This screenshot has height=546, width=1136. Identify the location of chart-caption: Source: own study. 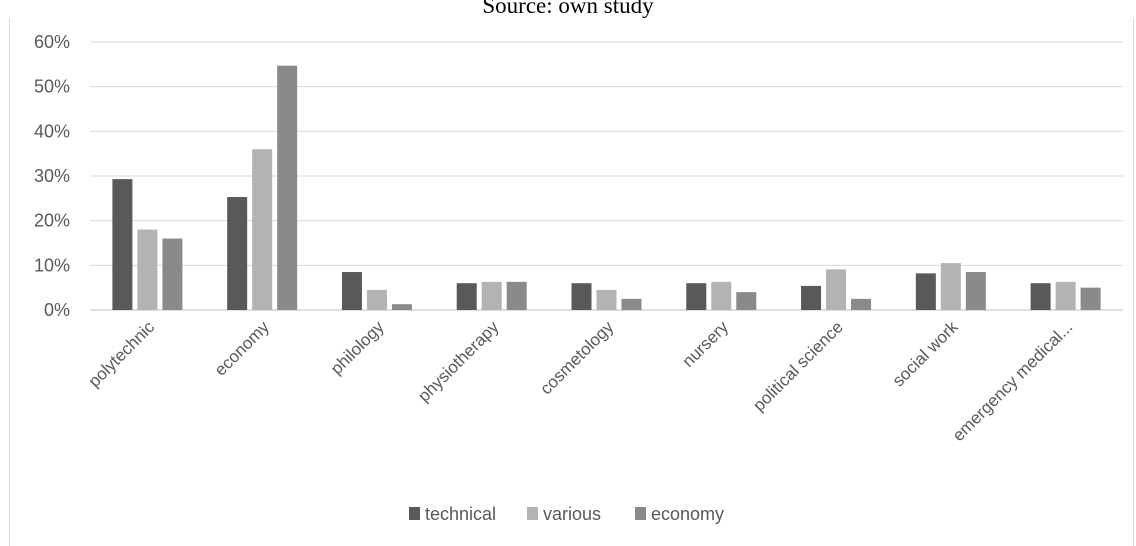
(568, 9).